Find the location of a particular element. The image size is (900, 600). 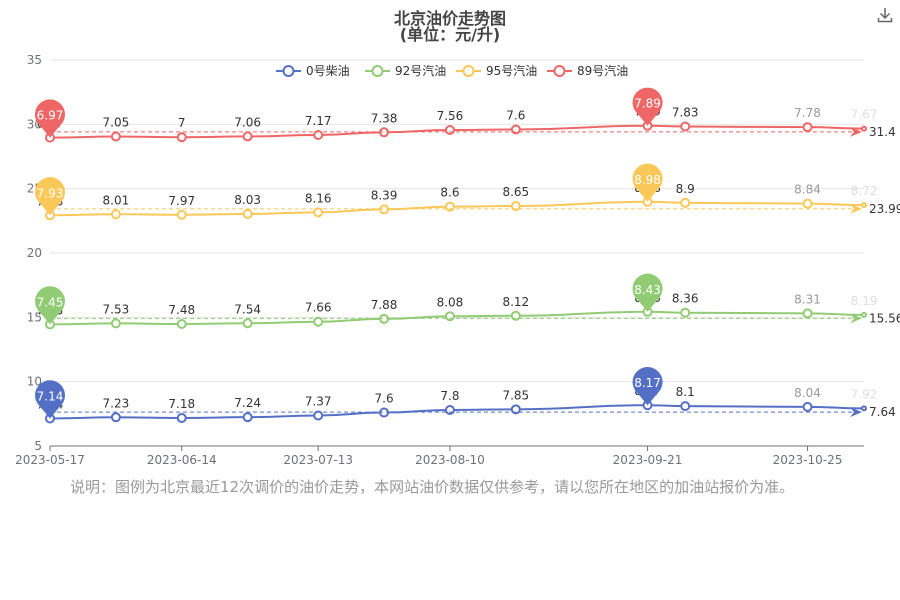

data-label: 7.53 is located at coordinates (116, 309).